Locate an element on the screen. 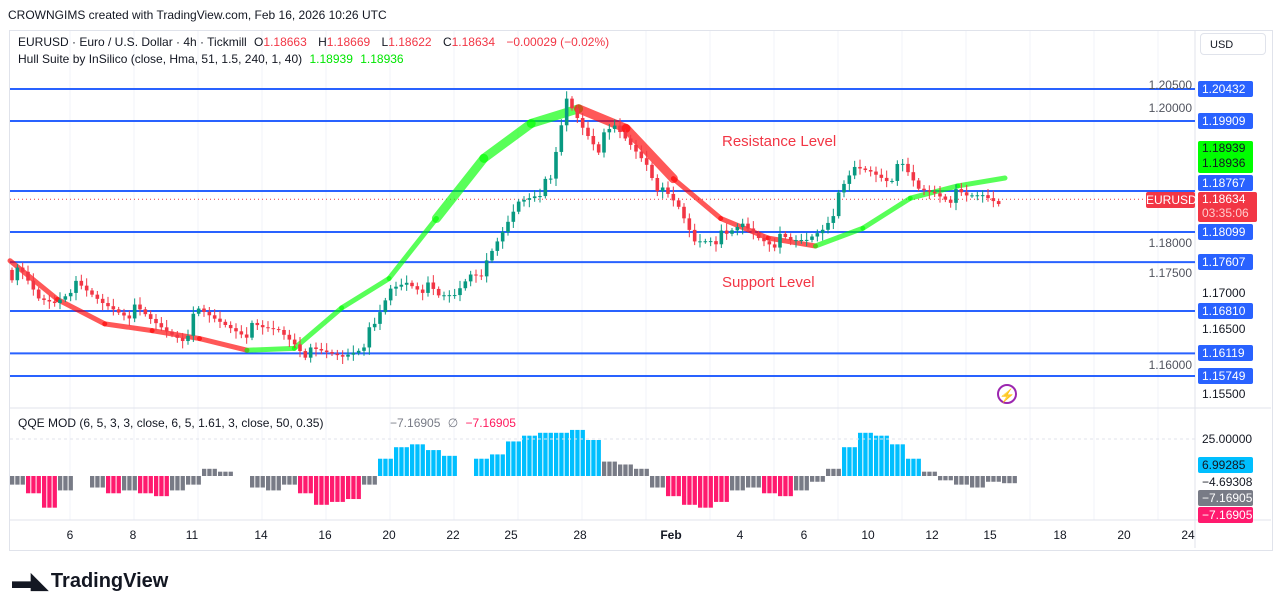 The height and width of the screenshot is (609, 1281). support-label: Support Level is located at coordinates (768, 282).